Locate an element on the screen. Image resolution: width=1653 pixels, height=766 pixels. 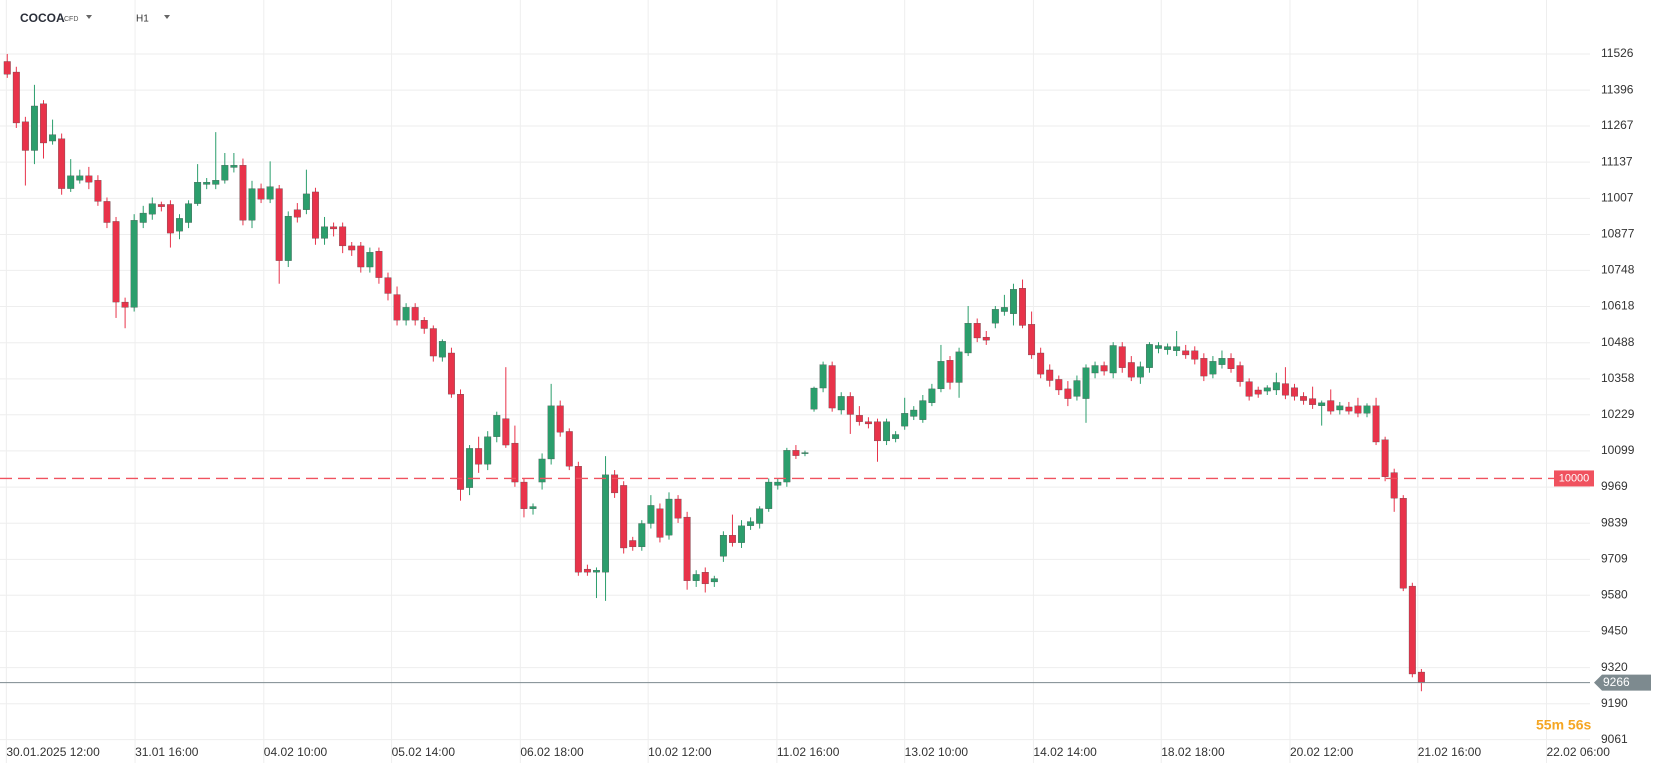
last-price-label: 9266 is located at coordinates (1616, 682).